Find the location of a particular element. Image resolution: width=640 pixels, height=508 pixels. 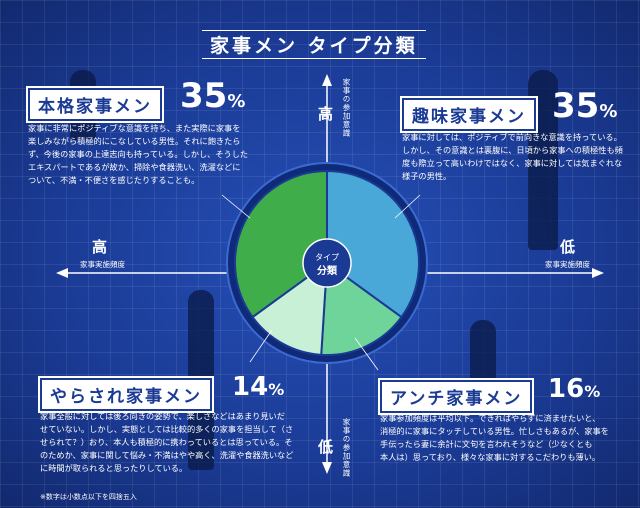

silhouette-man-right-bottom is located at coordinates (483, 350).